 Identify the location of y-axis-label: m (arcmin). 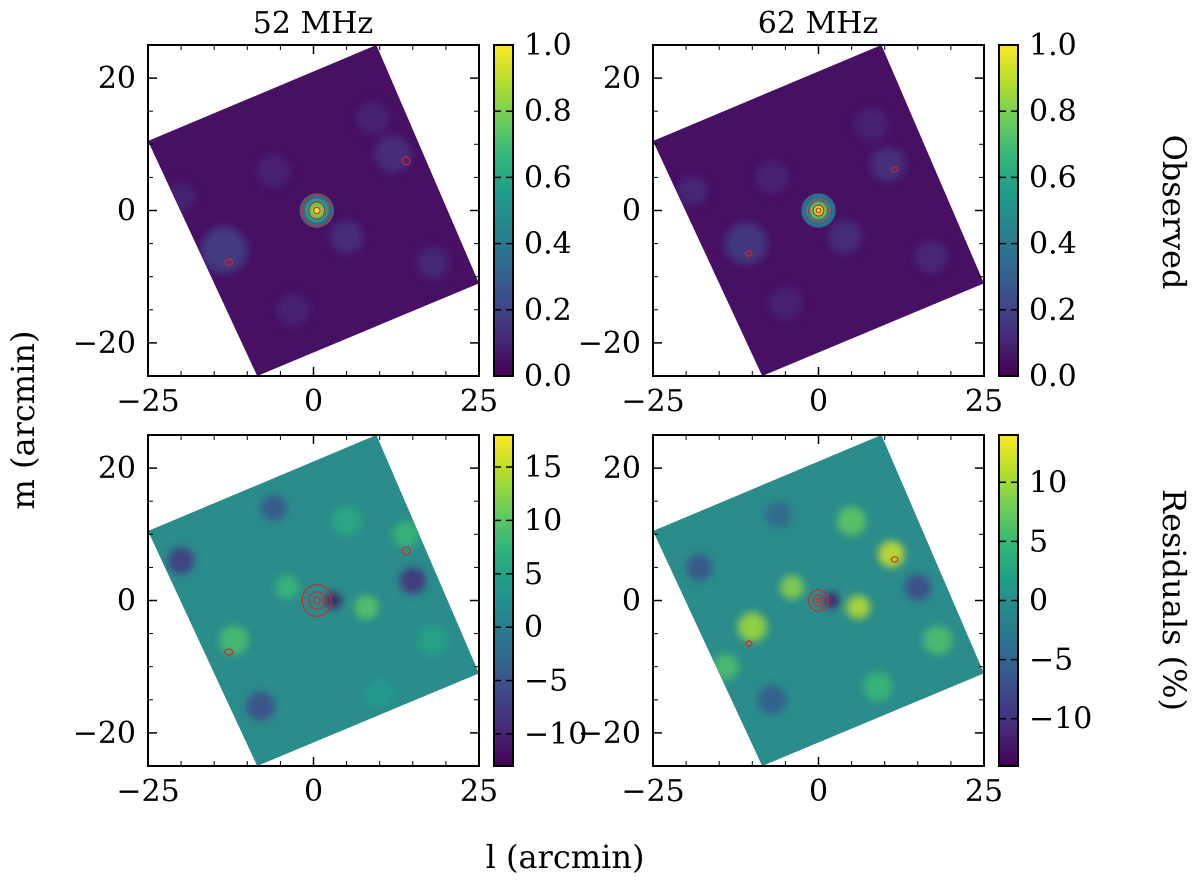
(23, 420).